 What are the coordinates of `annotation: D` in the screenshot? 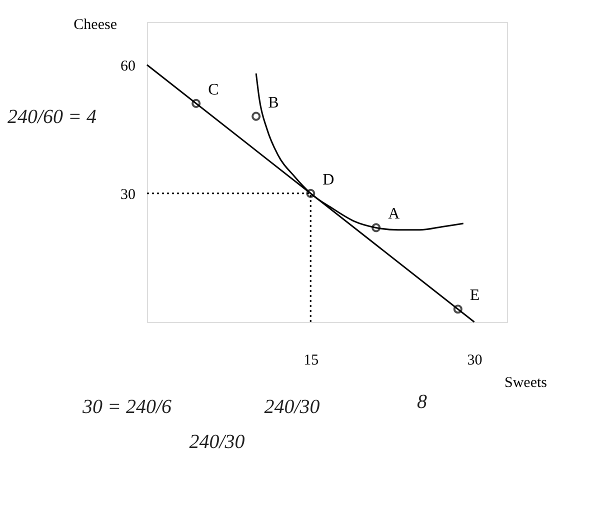 It's located at (328, 179).